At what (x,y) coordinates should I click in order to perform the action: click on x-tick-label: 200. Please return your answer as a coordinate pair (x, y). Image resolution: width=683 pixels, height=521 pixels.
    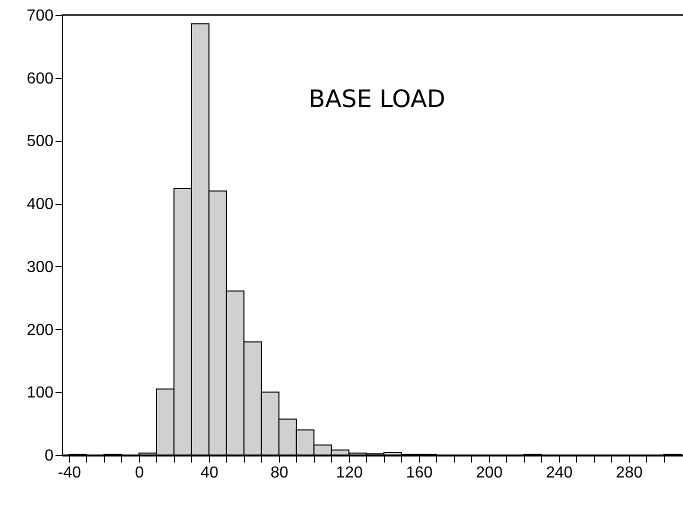
    Looking at the image, I should click on (489, 473).